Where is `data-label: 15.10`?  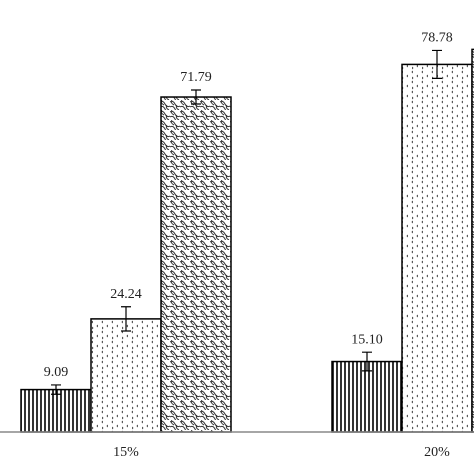
data-label: 15.10 is located at coordinates (367, 339).